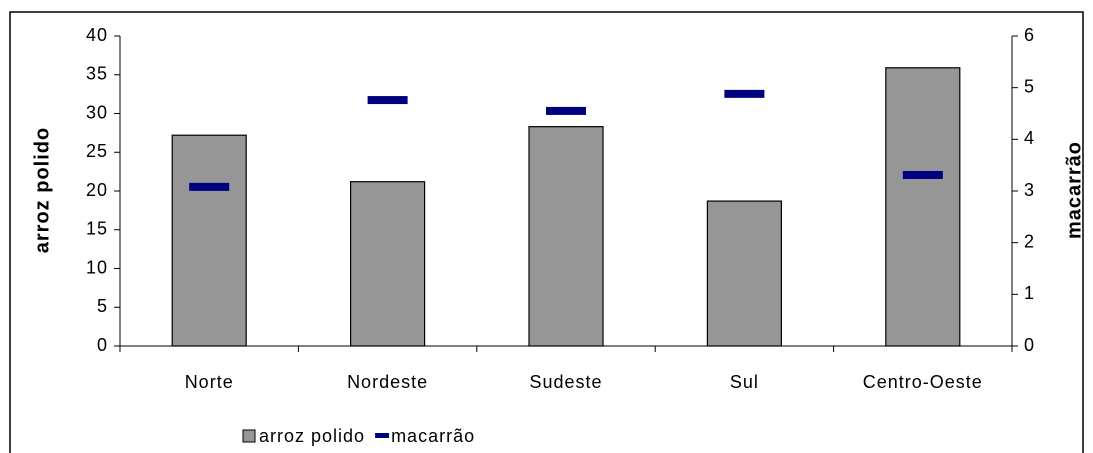 The height and width of the screenshot is (453, 1093). What do you see at coordinates (102, 306) in the screenshot?
I see `y-tick-label: 5` at bounding box center [102, 306].